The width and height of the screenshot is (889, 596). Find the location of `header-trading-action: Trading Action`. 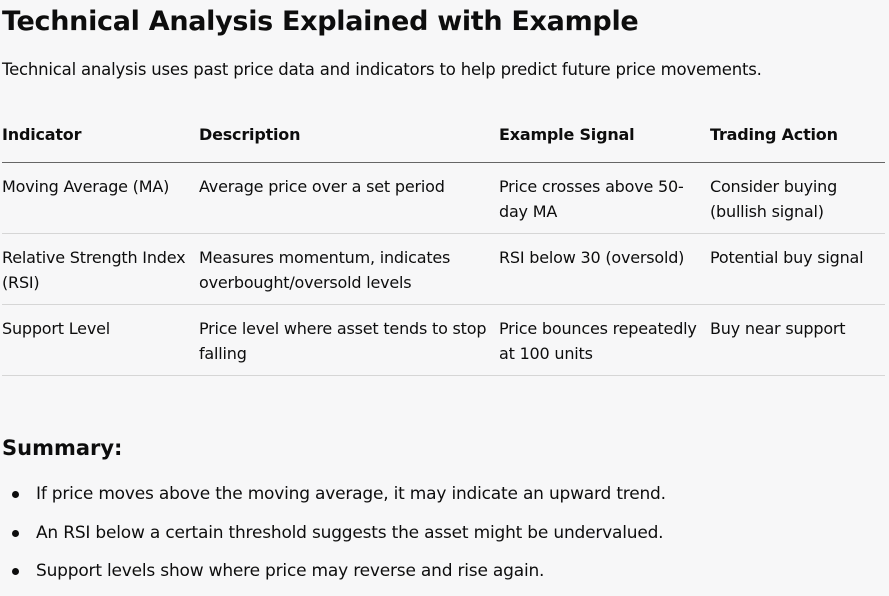

header-trading-action: Trading Action is located at coordinates (797, 137).